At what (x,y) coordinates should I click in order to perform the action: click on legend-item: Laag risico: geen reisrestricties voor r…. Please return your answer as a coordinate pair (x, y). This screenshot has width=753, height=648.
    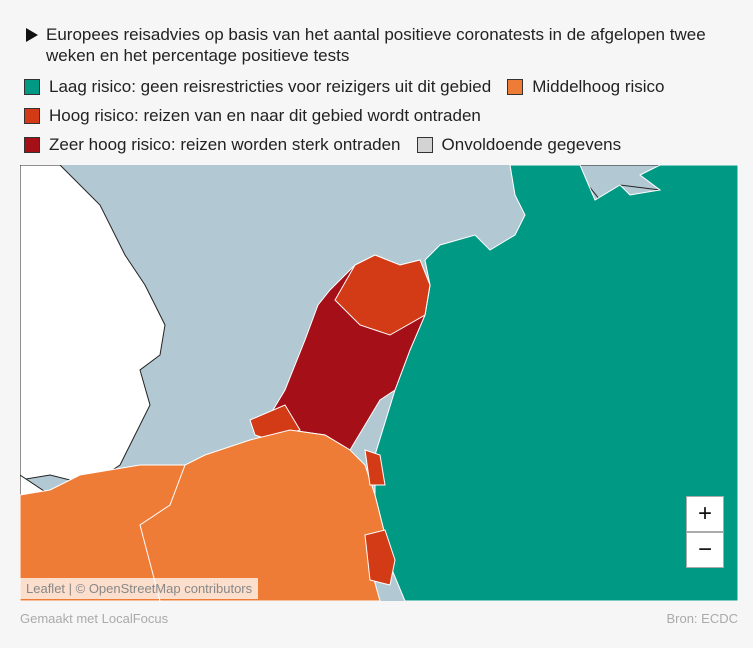
    Looking at the image, I should click on (257, 86).